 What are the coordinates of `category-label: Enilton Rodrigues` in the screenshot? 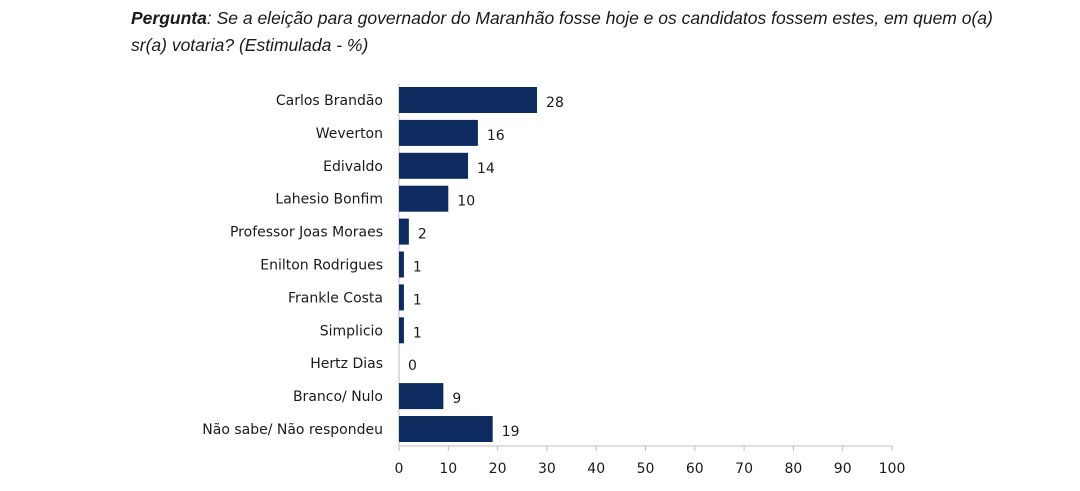 It's located at (321, 266).